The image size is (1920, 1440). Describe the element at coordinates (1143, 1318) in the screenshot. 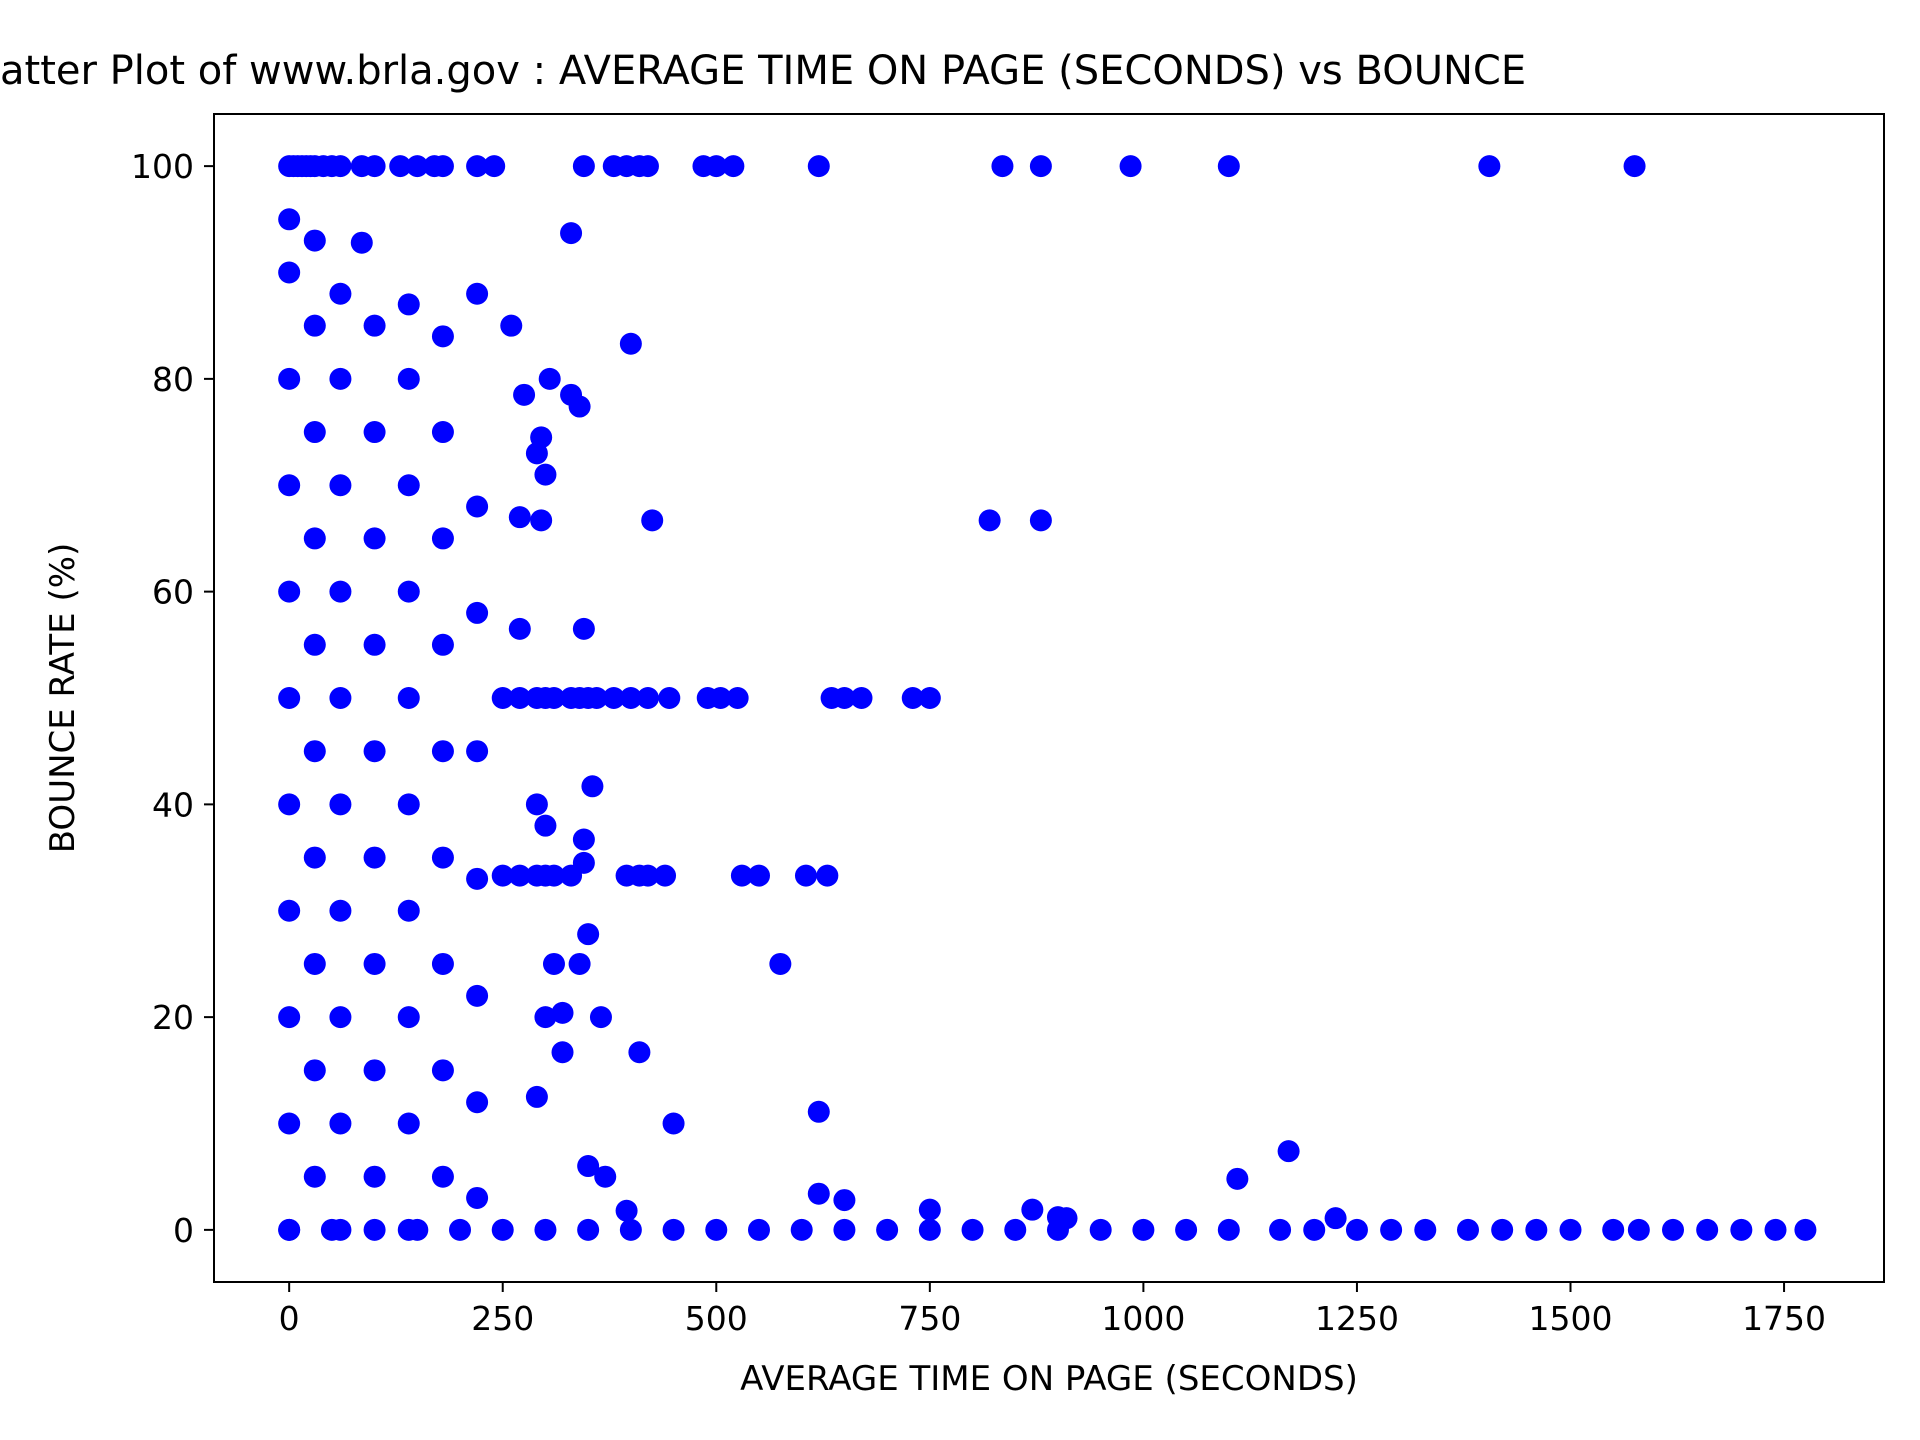

I see `x-tick-label: 1000` at that location.